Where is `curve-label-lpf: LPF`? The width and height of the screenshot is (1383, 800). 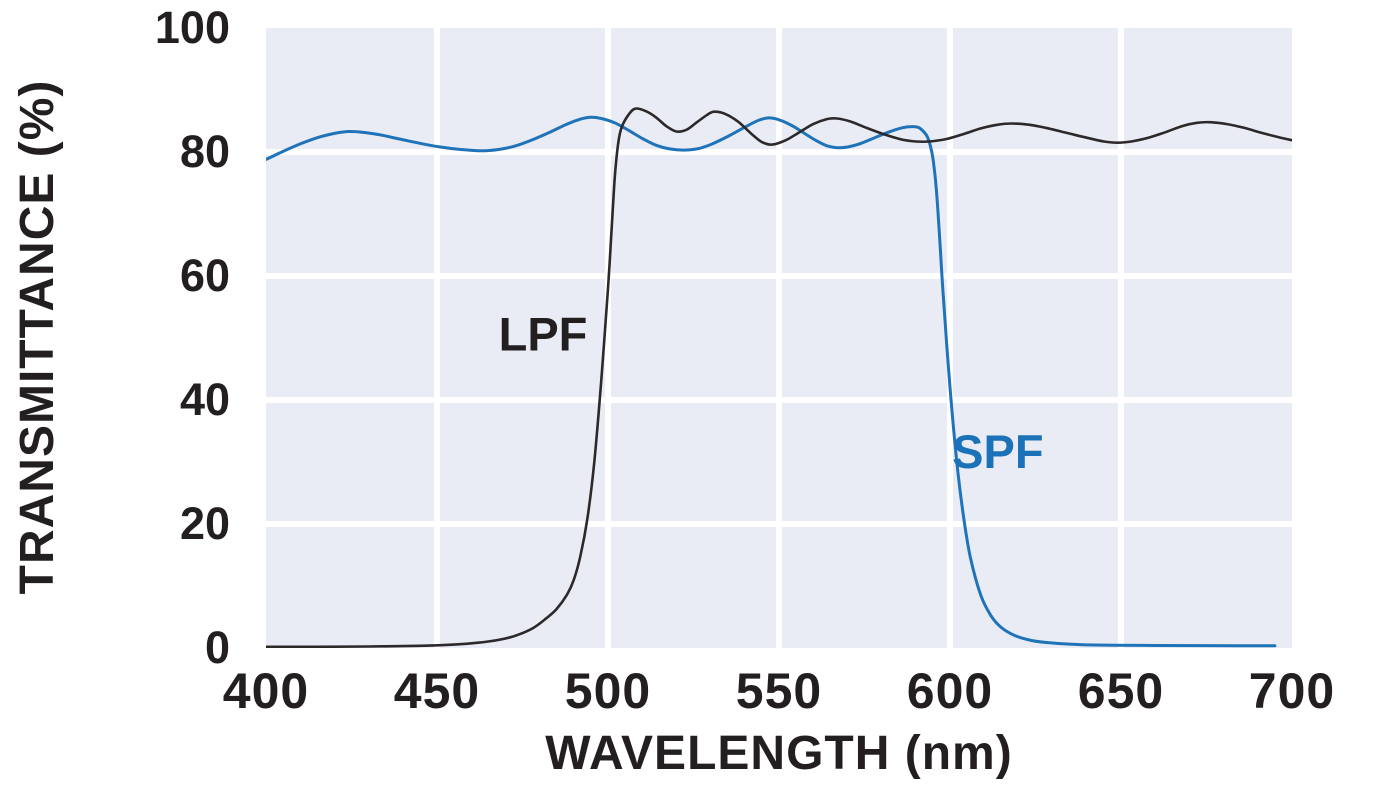 curve-label-lpf: LPF is located at coordinates (543, 333).